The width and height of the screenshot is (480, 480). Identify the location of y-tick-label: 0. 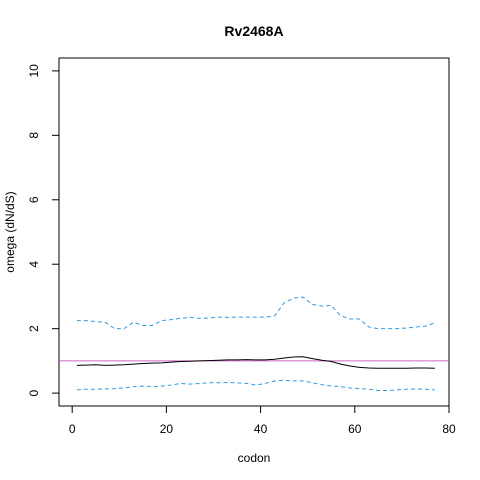
(34, 392).